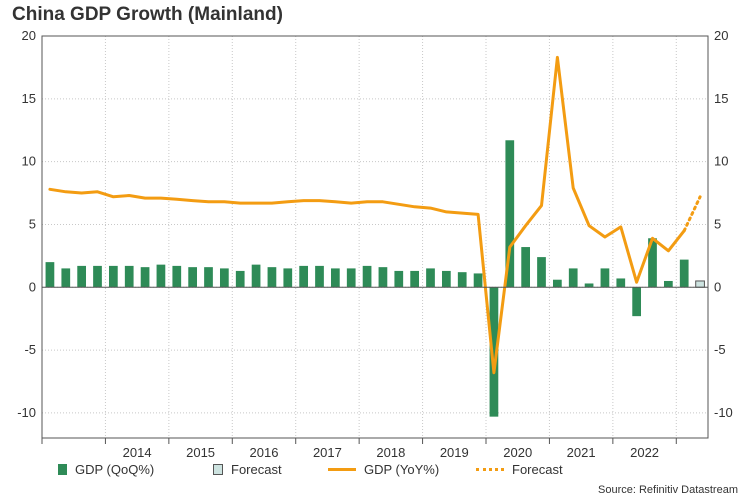  I want to click on y-tick-label-left: 0, so click(32, 286).